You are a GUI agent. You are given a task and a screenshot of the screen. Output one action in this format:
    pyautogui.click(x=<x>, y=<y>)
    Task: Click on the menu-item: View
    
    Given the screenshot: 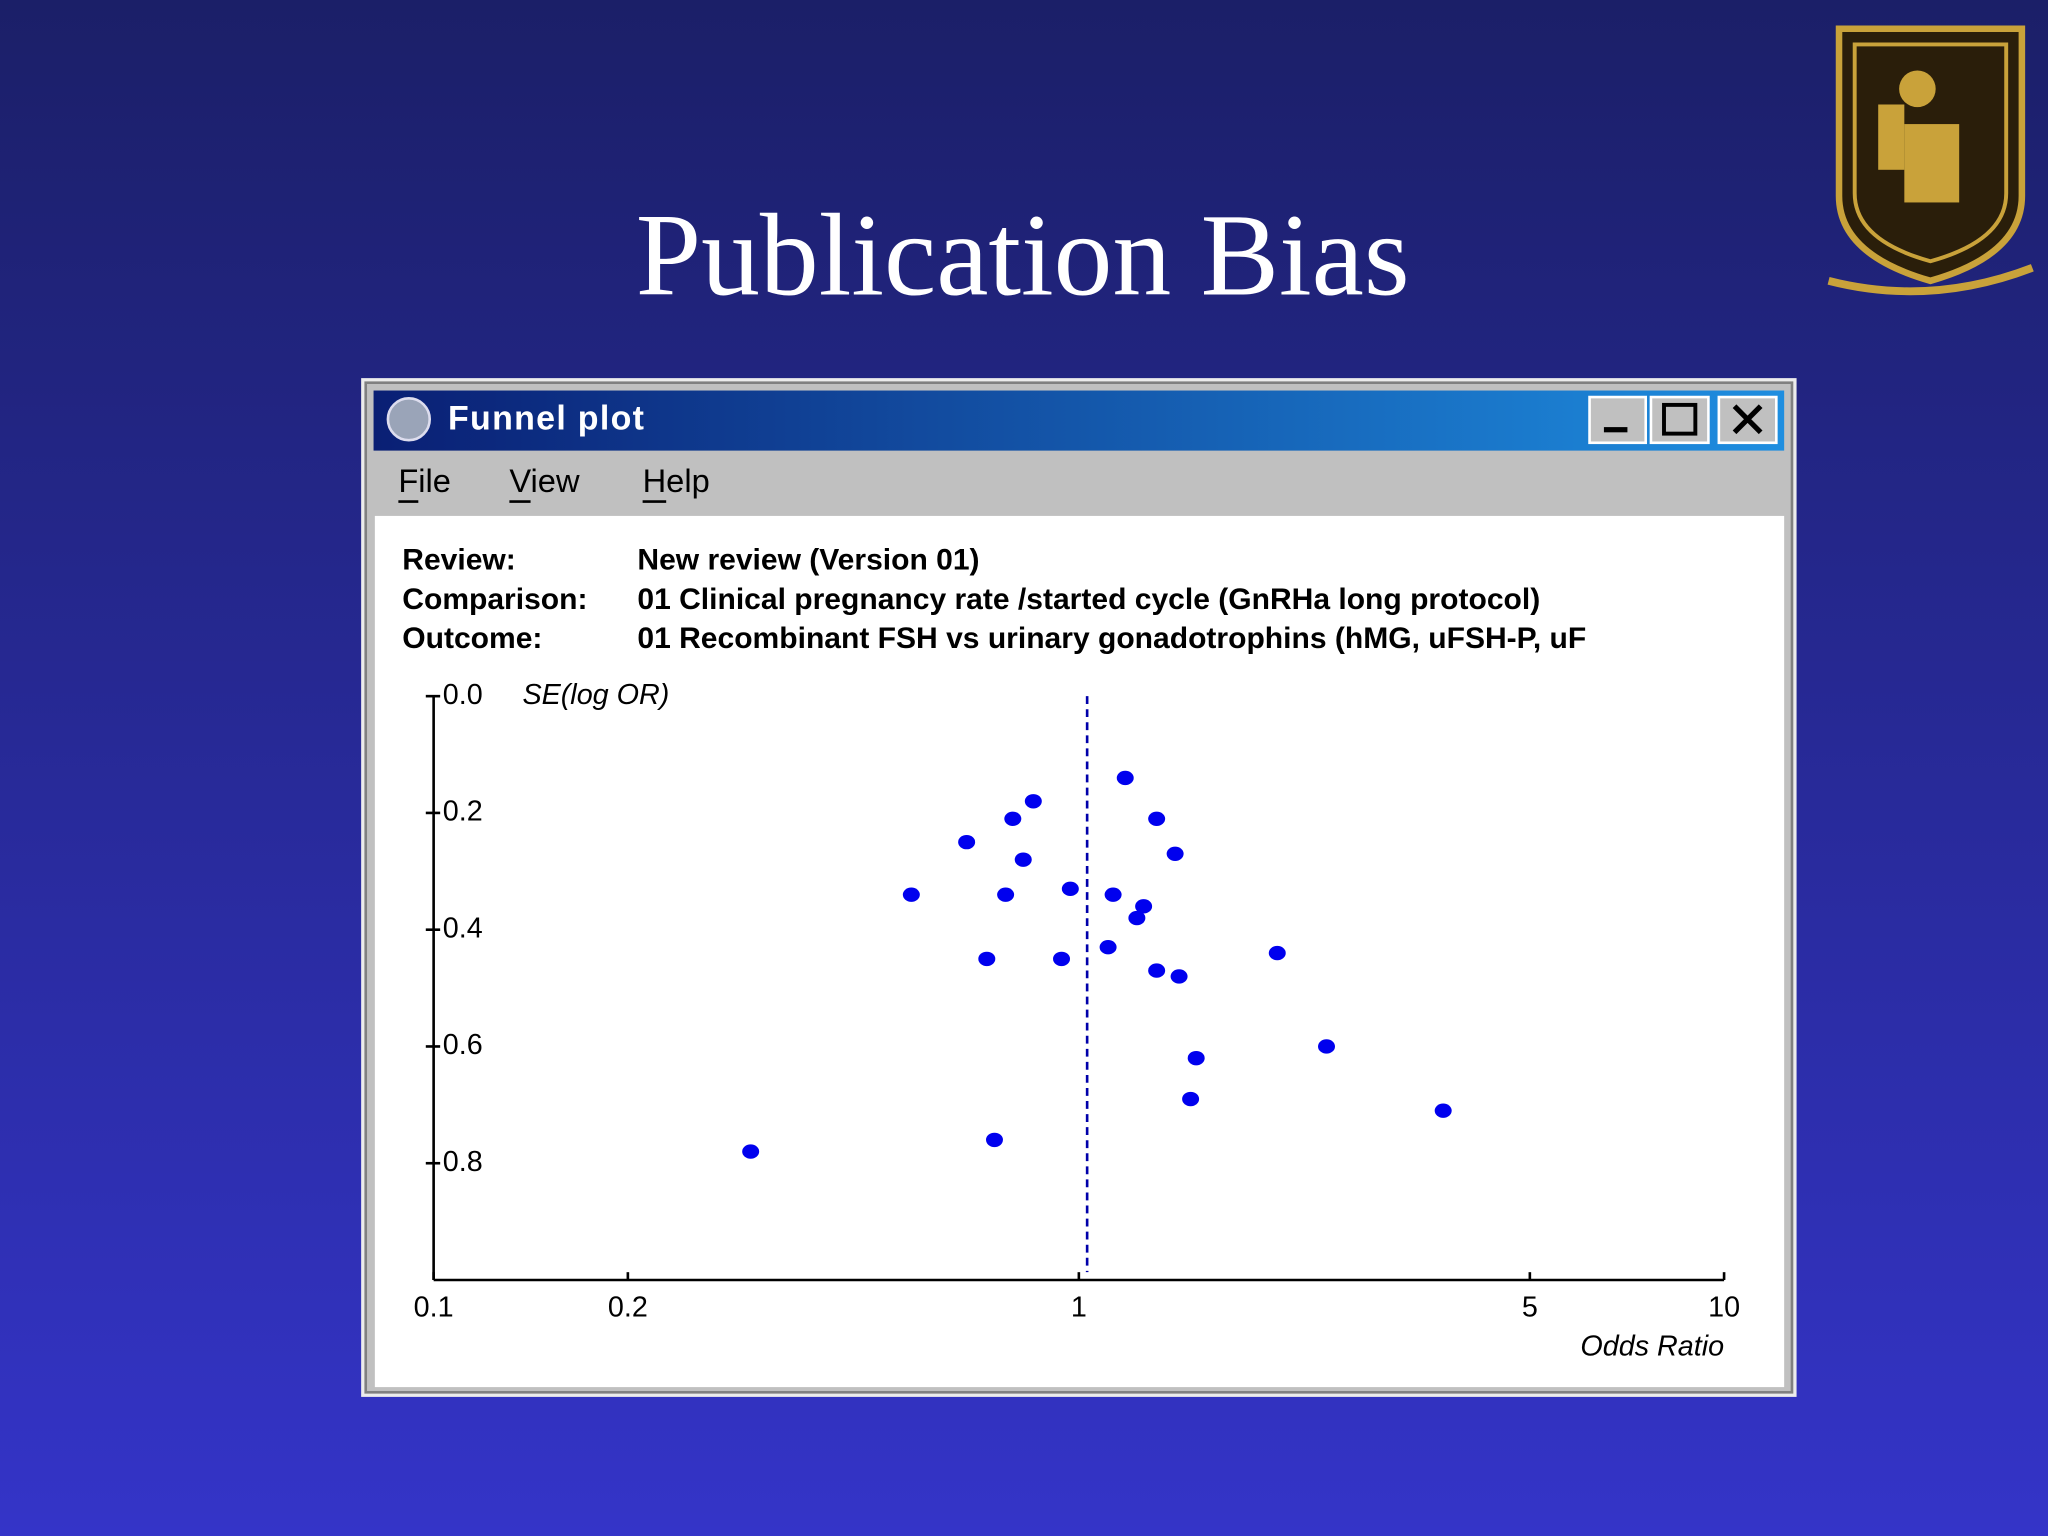 What is the action you would take?
    pyautogui.click(x=544, y=480)
    